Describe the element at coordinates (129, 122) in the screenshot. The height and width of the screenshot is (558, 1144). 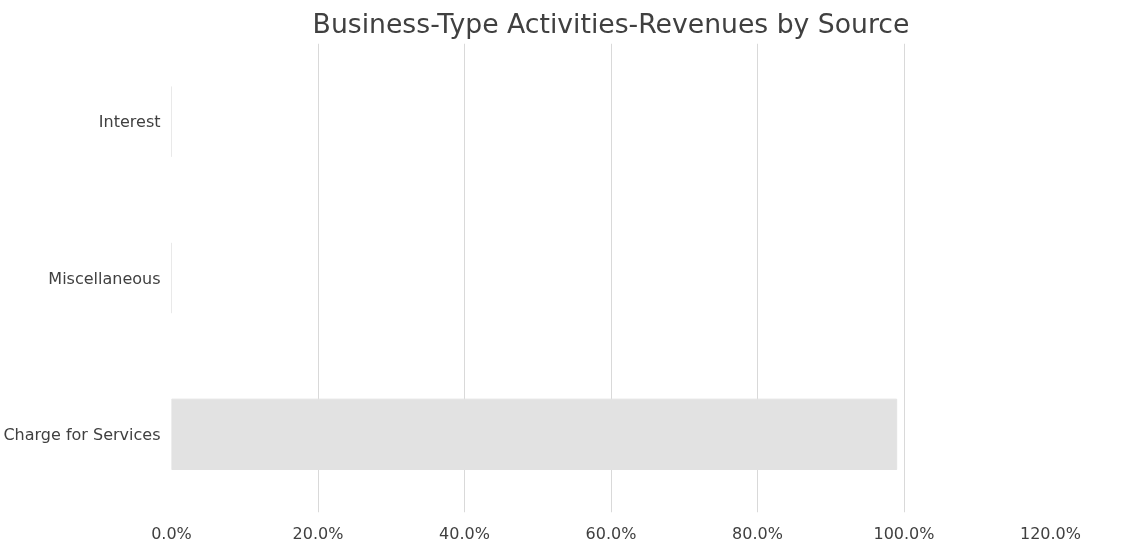
I see `y-tick-label: Interest` at that location.